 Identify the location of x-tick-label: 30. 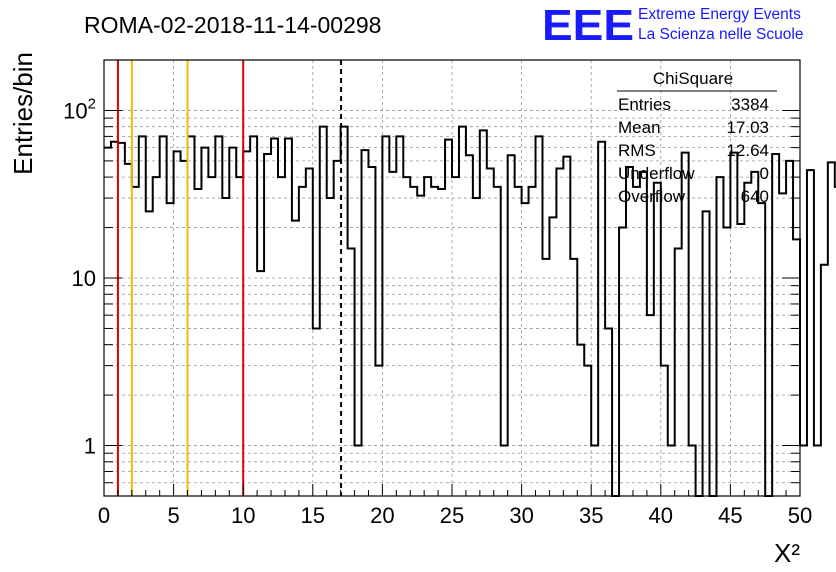
(521, 515).